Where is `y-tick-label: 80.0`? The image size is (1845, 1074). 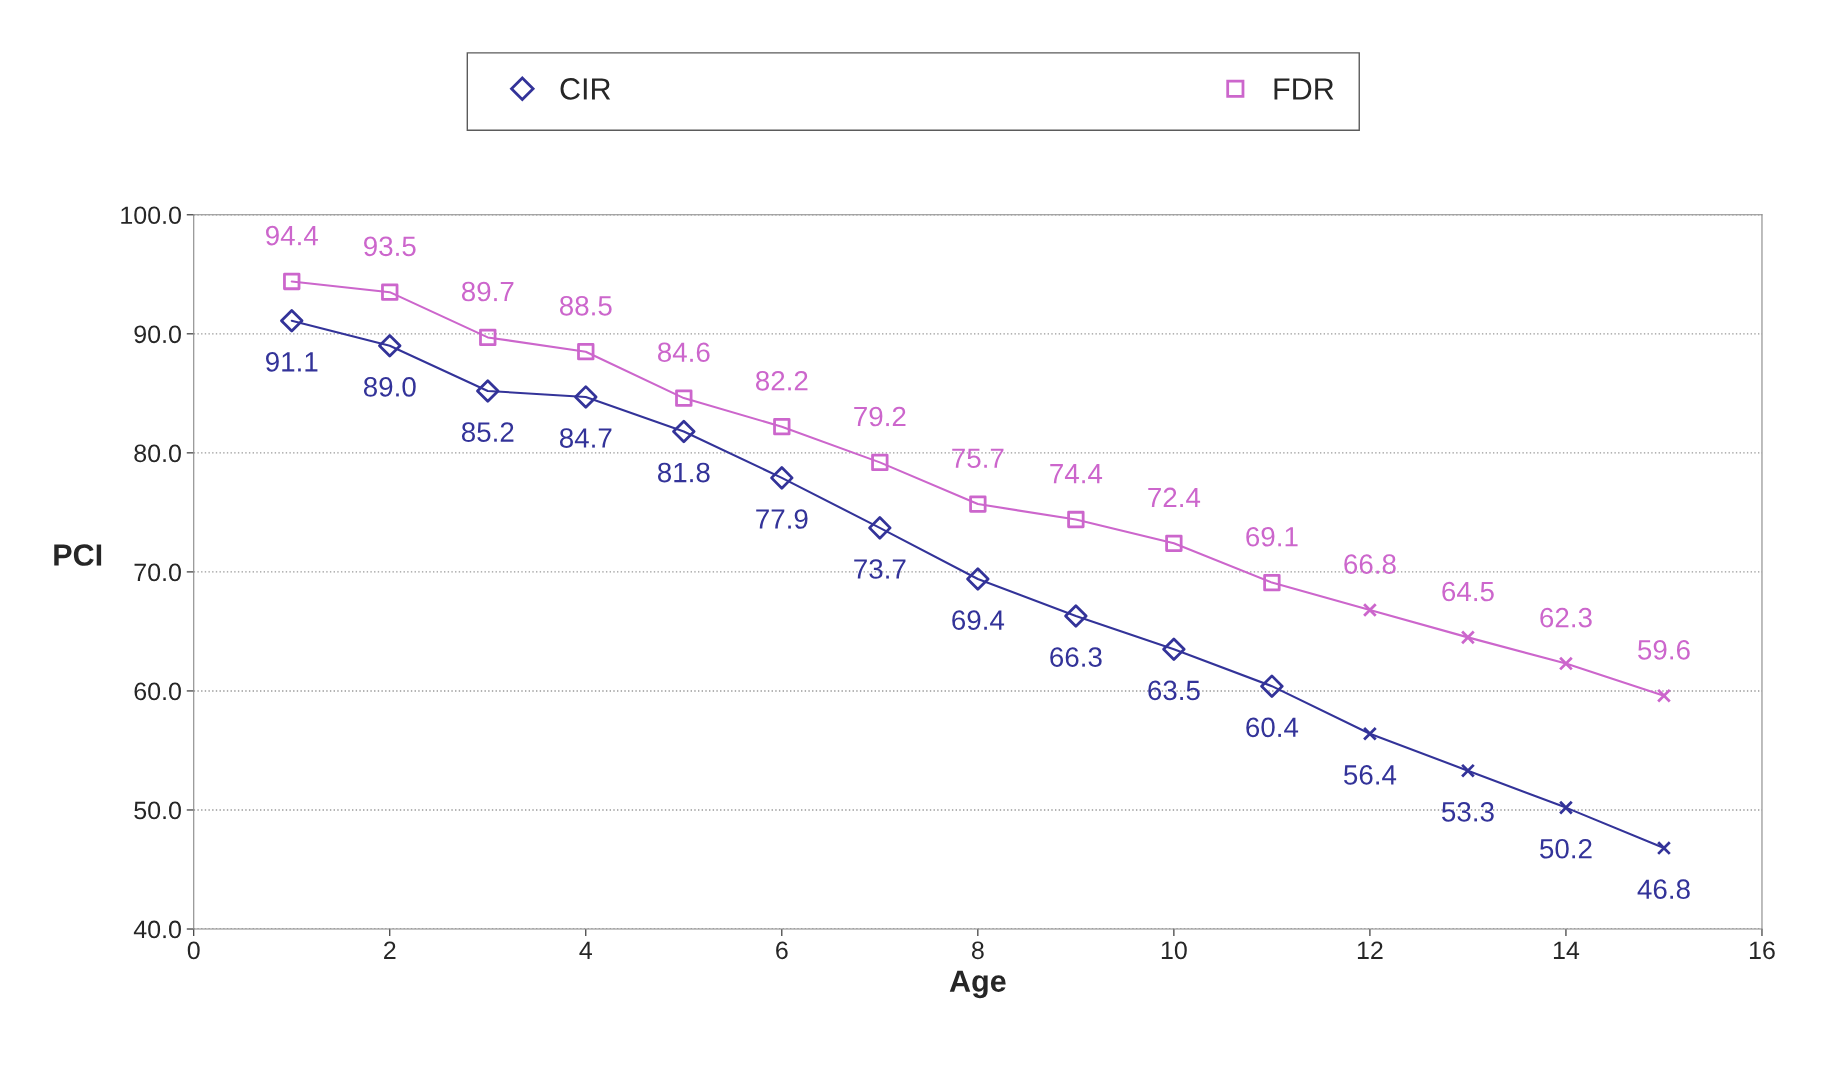
y-tick-label: 80.0 is located at coordinates (157, 453).